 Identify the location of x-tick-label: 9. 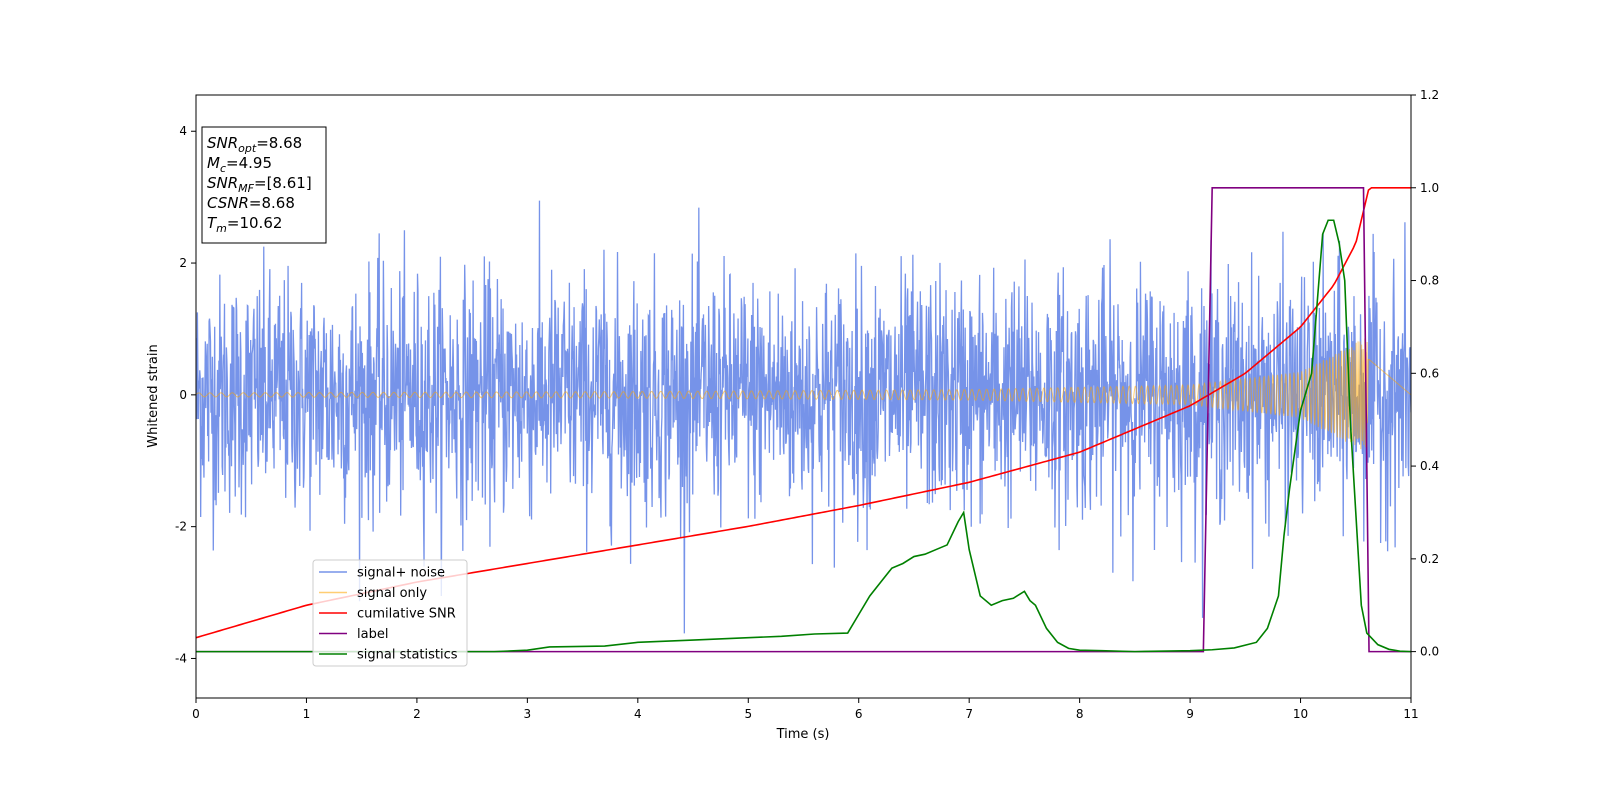
(1190, 714).